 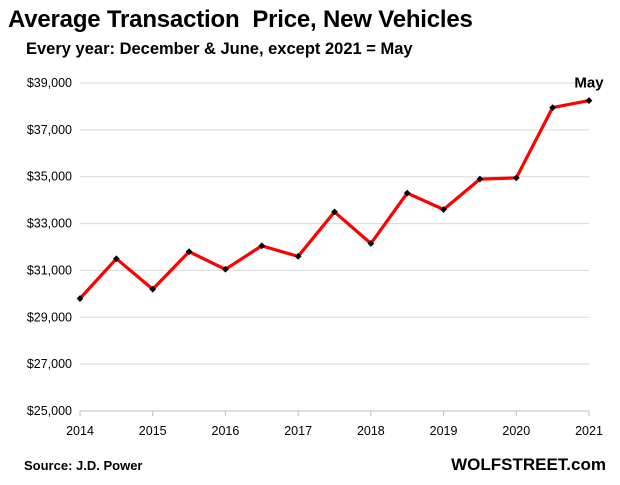 What do you see at coordinates (83, 465) in the screenshot?
I see `source-note: Source: J.D. Power` at bounding box center [83, 465].